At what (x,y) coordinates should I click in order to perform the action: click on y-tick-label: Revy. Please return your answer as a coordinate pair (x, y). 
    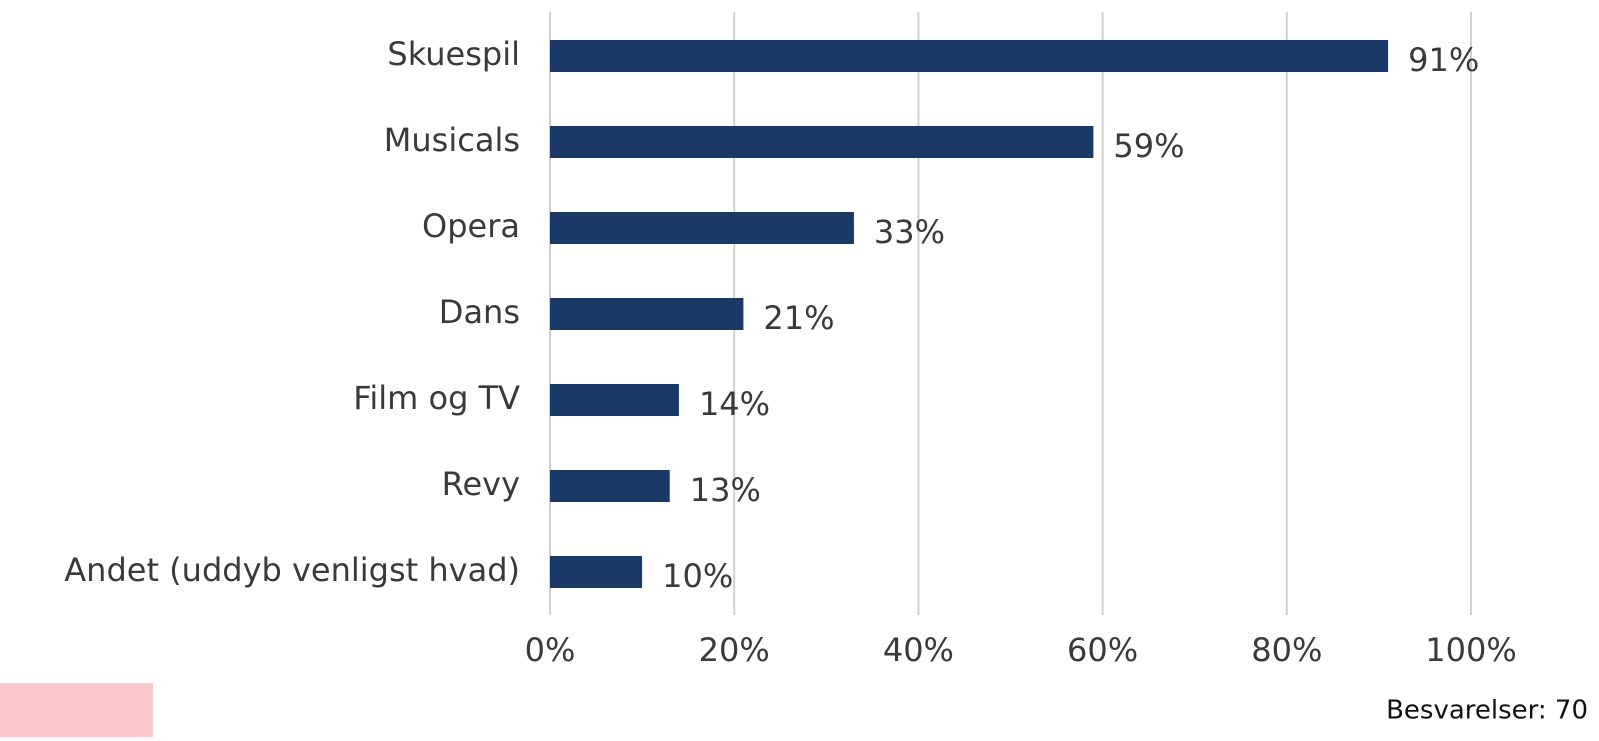
    Looking at the image, I should click on (481, 484).